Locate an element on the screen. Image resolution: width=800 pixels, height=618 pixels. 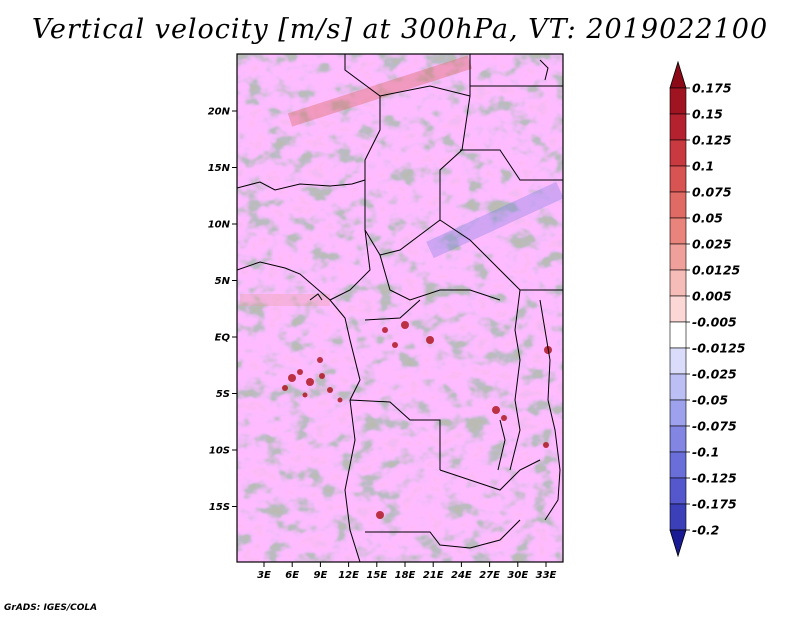
lon-tick-label: 9E is located at coordinates (321, 575).